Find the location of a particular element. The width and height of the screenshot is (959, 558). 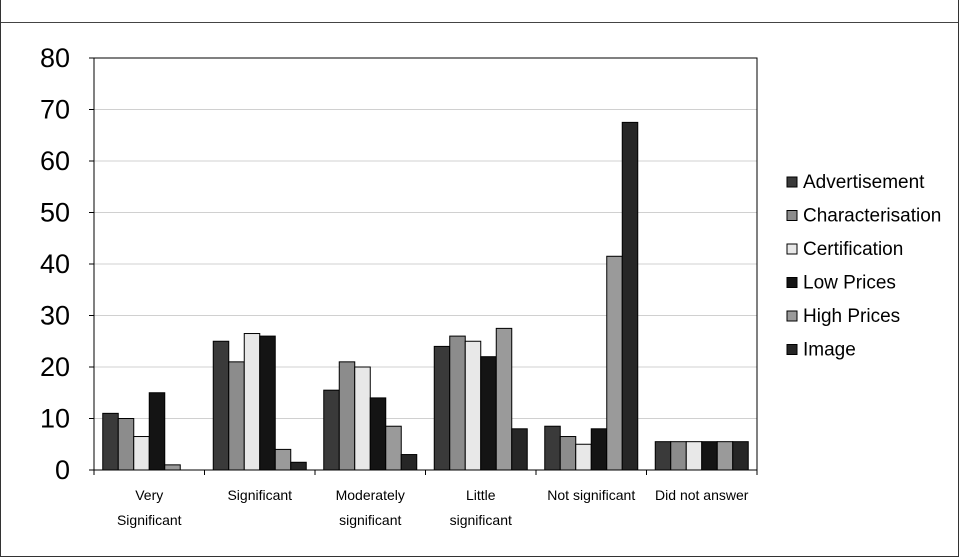

top-divider is located at coordinates (479, 22).